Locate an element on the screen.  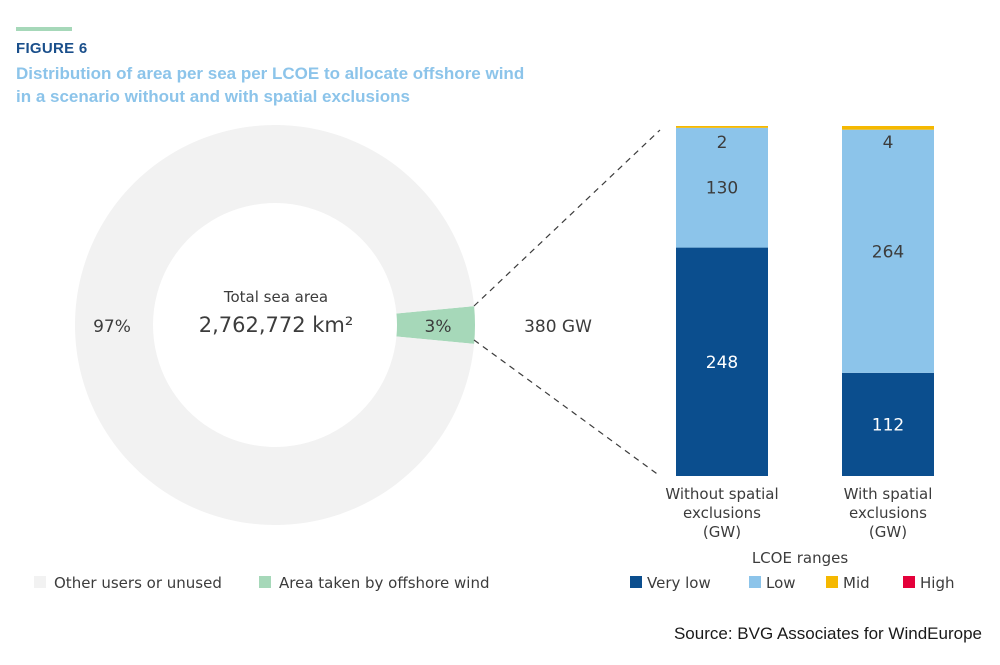
lcoe-legend: Very low Low Mid High is located at coordinates (792, 583).